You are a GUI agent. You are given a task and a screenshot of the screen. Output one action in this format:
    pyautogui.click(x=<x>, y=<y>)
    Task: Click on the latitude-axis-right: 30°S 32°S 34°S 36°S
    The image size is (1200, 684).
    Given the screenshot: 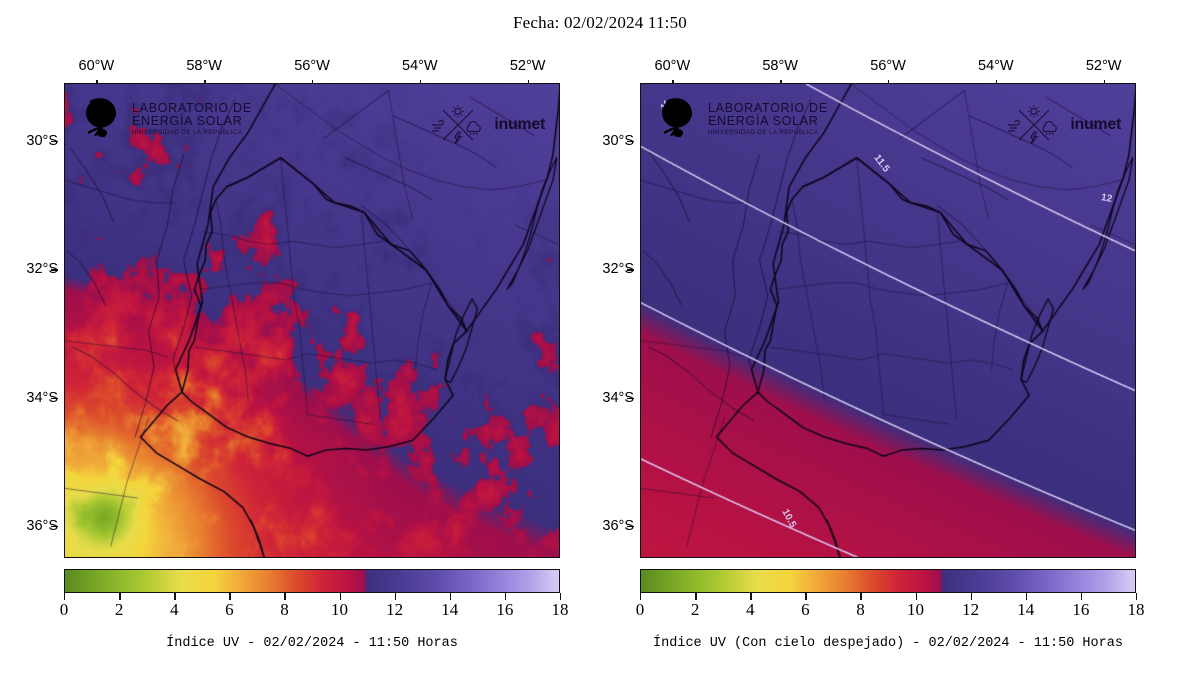 What is the action you would take?
    pyautogui.click(x=608, y=320)
    